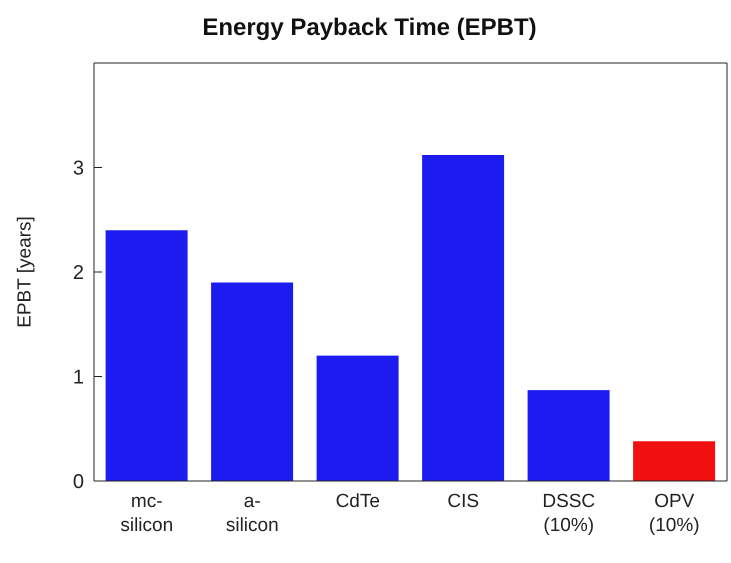 This screenshot has width=731, height=563. Describe the element at coordinates (78, 169) in the screenshot. I see `y-tick-label: 3` at that location.